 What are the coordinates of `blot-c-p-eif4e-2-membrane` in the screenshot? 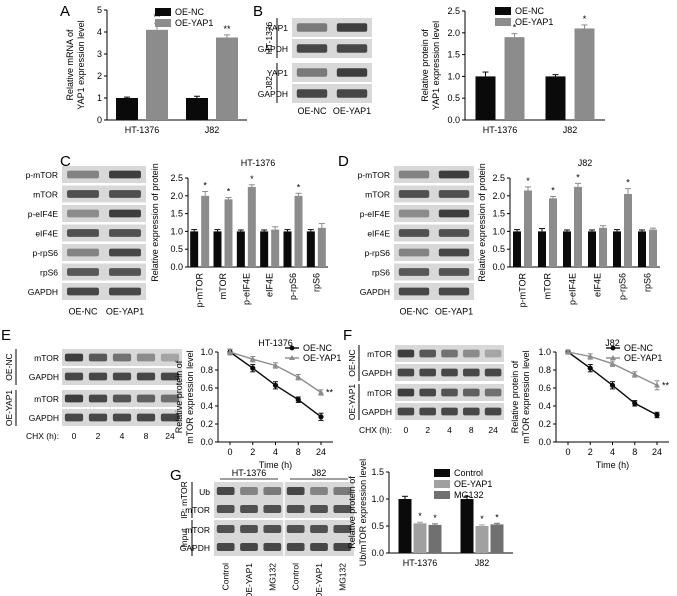 It's located at (104, 213).